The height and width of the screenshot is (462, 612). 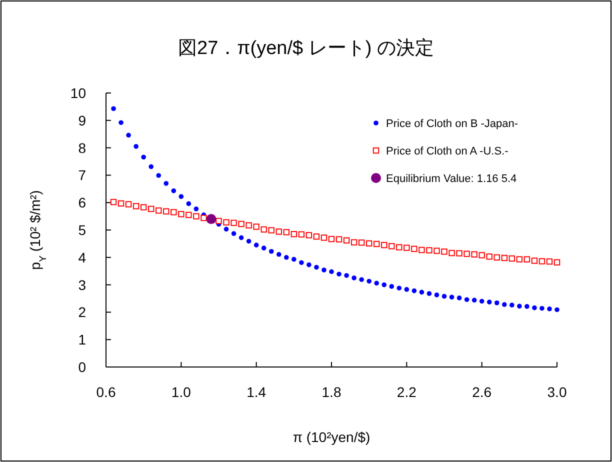 What do you see at coordinates (82, 340) in the screenshot?
I see `y-tick-label: 1` at bounding box center [82, 340].